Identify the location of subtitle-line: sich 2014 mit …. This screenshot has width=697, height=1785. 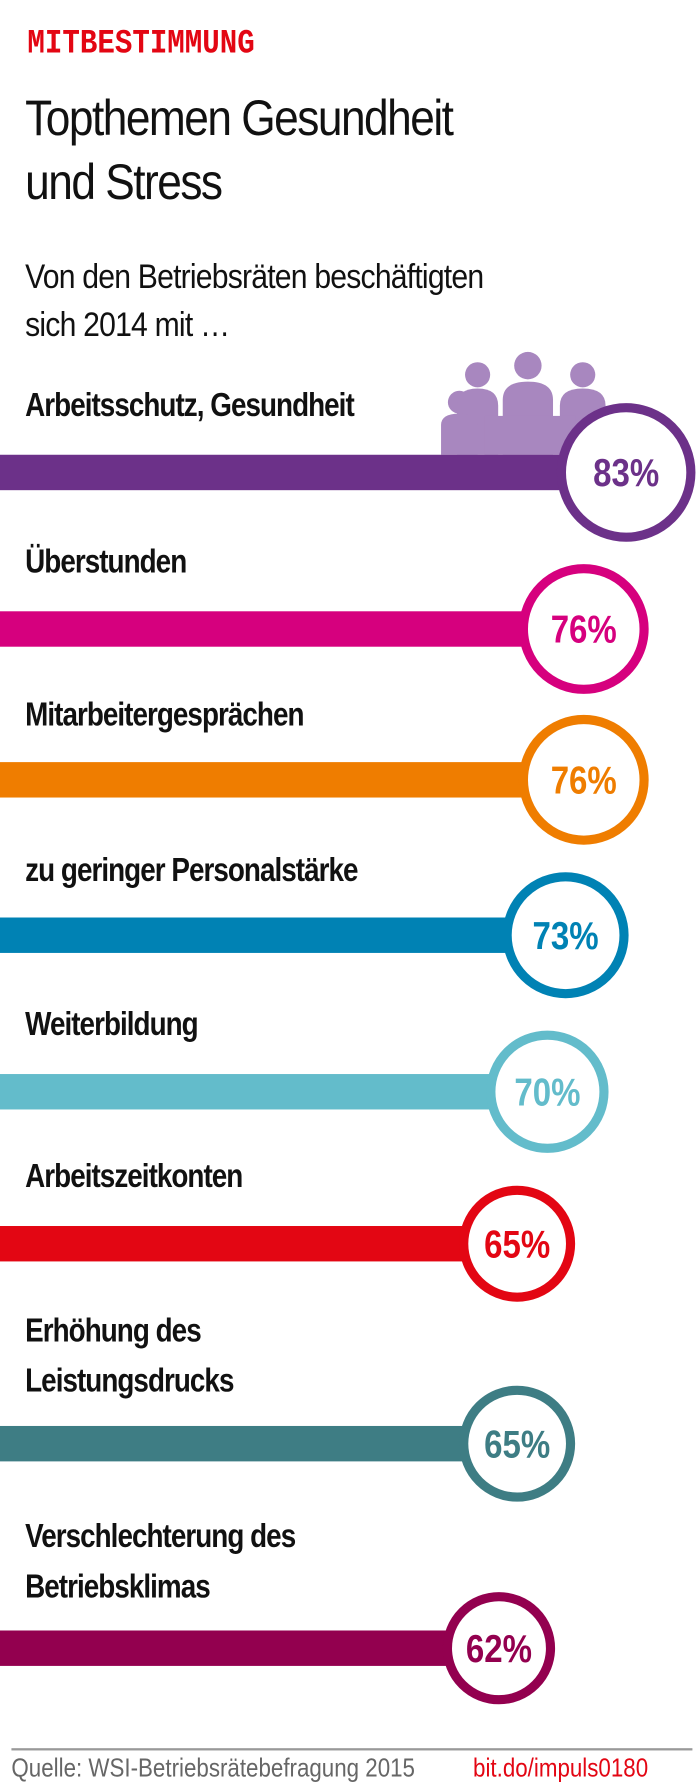
(127, 325).